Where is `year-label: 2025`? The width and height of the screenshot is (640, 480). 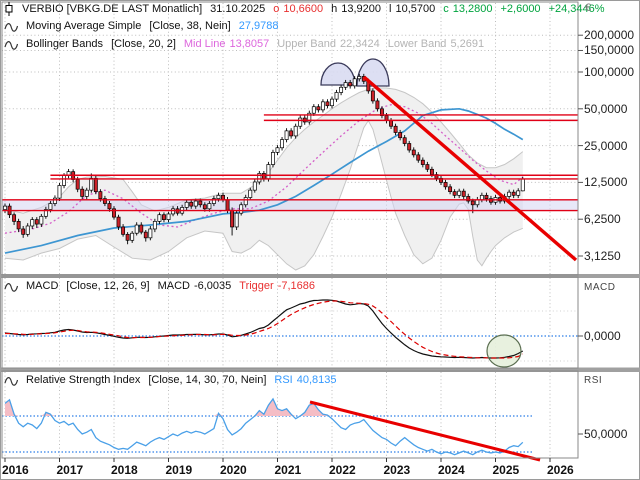
year-label: 2025 is located at coordinates (506, 470).